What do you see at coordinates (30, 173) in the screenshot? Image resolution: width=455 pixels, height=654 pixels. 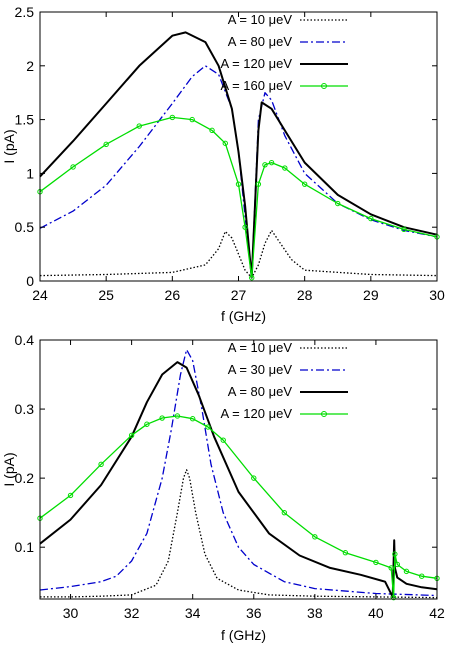 I see `y-tick-label: 1` at bounding box center [30, 173].